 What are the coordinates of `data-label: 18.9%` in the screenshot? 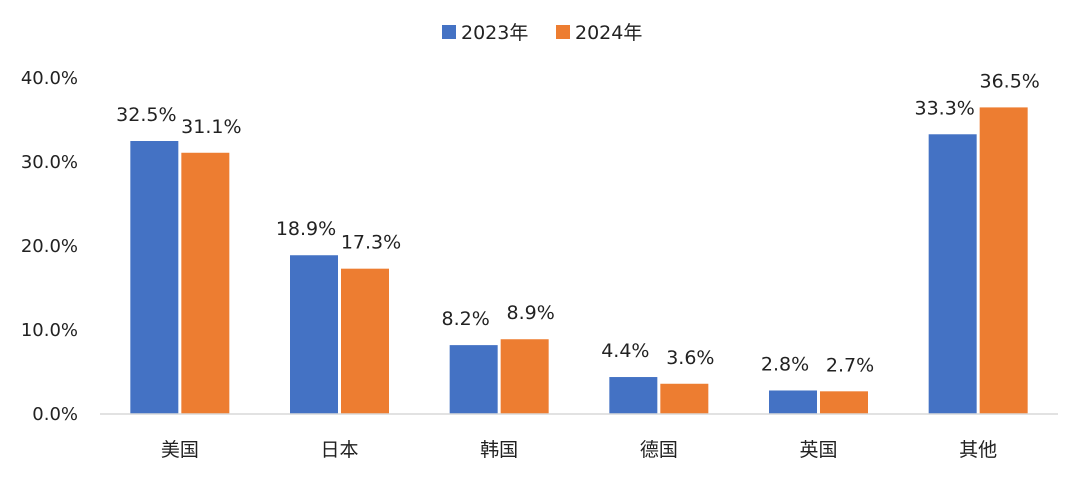 It's located at (306, 229).